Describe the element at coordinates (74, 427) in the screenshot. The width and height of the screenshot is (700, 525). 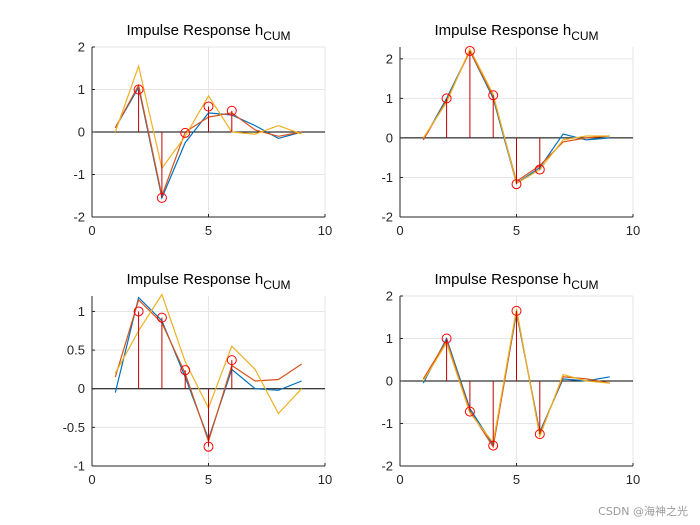
I see `y-tick-label: -0.5` at that location.